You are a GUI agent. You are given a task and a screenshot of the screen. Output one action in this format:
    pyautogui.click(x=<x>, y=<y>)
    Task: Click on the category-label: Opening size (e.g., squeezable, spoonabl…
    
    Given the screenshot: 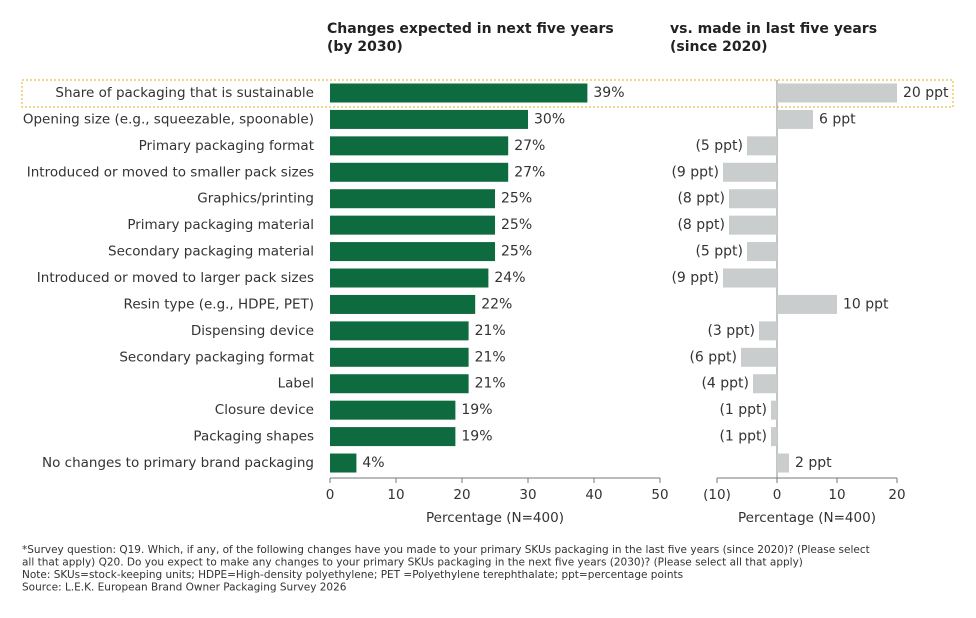 What is the action you would take?
    pyautogui.click(x=168, y=119)
    